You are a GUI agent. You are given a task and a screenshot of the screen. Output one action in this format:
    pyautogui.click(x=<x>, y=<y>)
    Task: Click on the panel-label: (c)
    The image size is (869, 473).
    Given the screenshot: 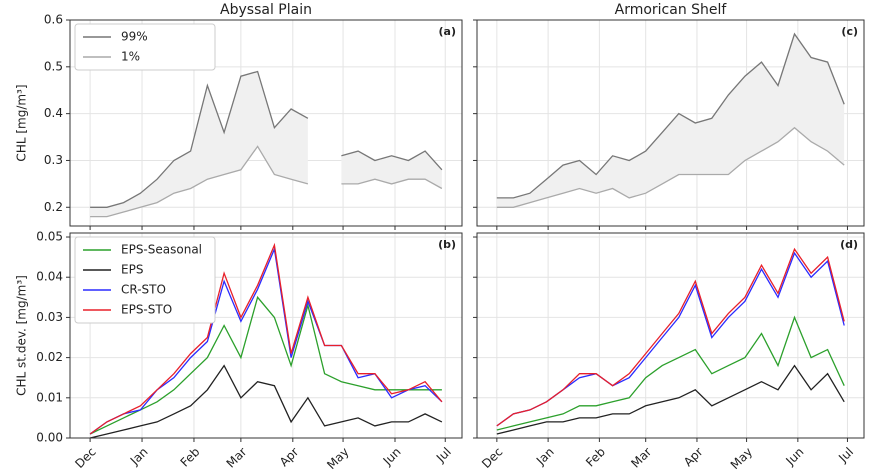 What is the action you would take?
    pyautogui.click(x=849, y=31)
    